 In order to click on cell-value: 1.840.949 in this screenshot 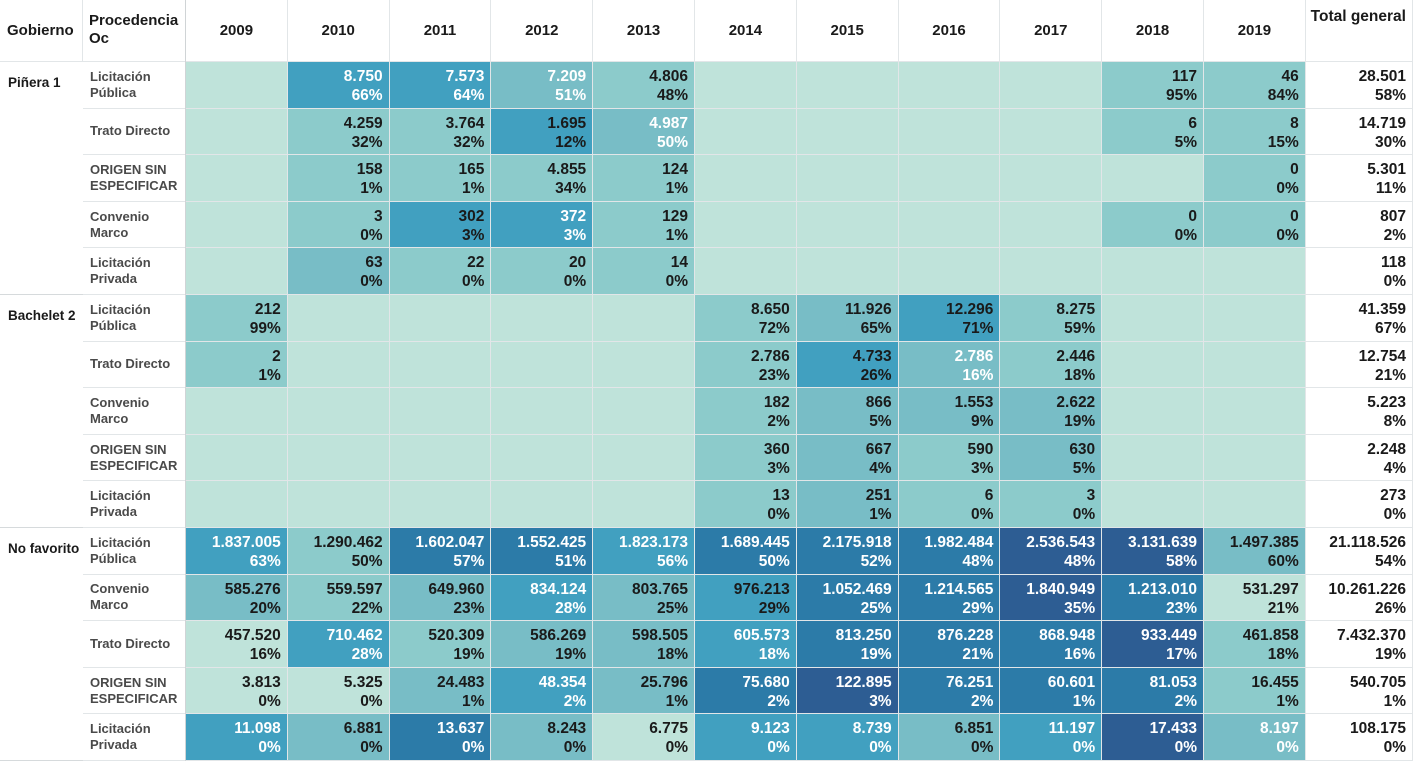, I will do `click(1061, 589)`.